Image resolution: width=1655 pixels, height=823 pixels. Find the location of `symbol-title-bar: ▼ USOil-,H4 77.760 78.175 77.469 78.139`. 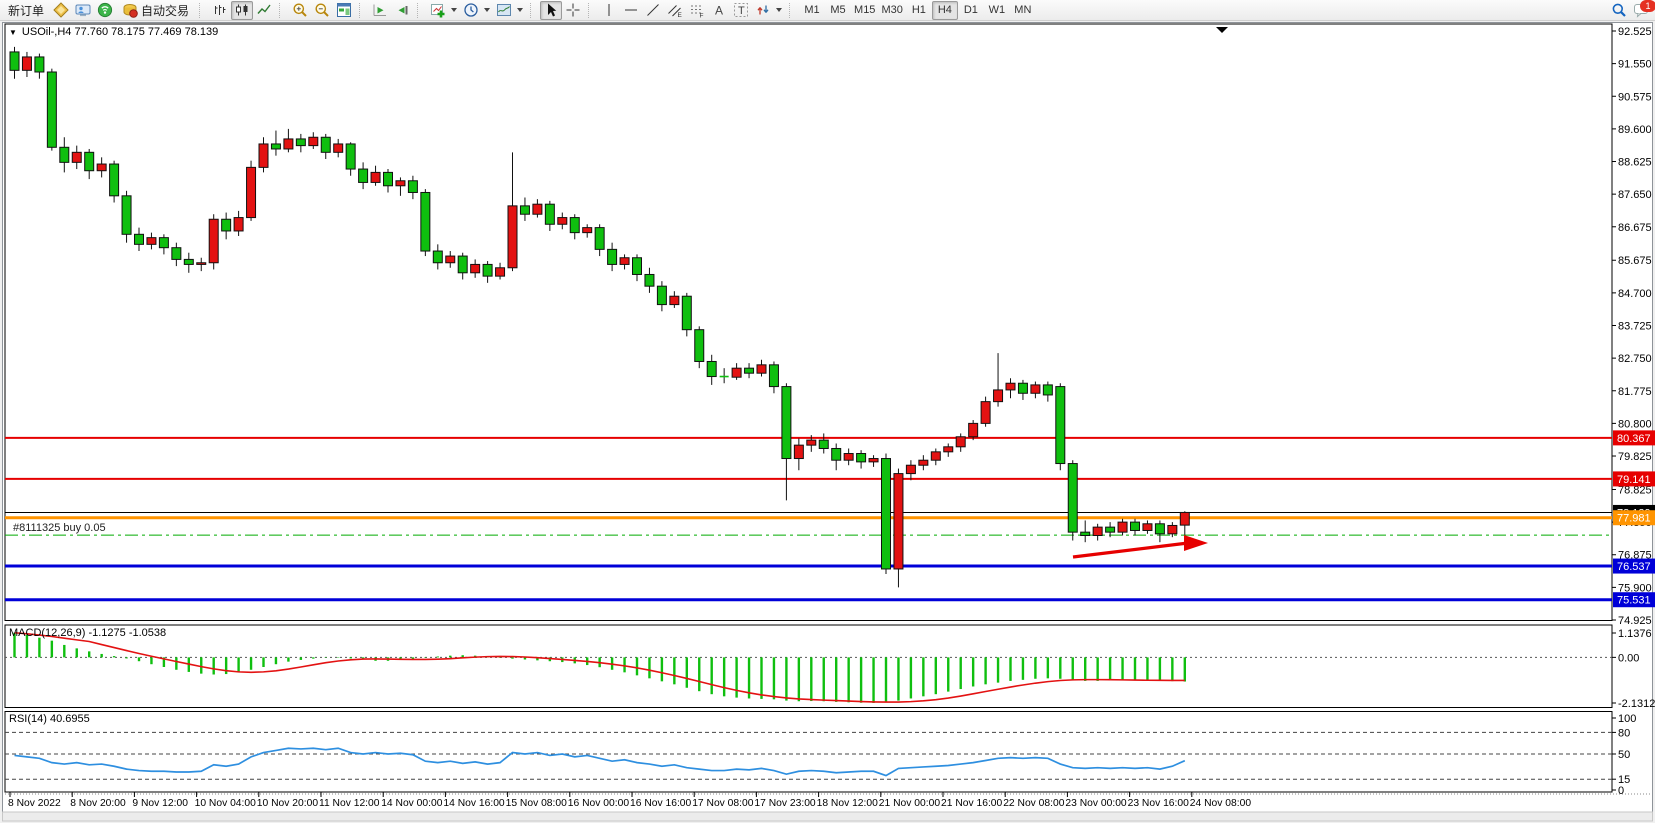

symbol-title-bar: ▼ USOil-,H4 77.760 78.175 77.469 78.139 is located at coordinates (113, 32).